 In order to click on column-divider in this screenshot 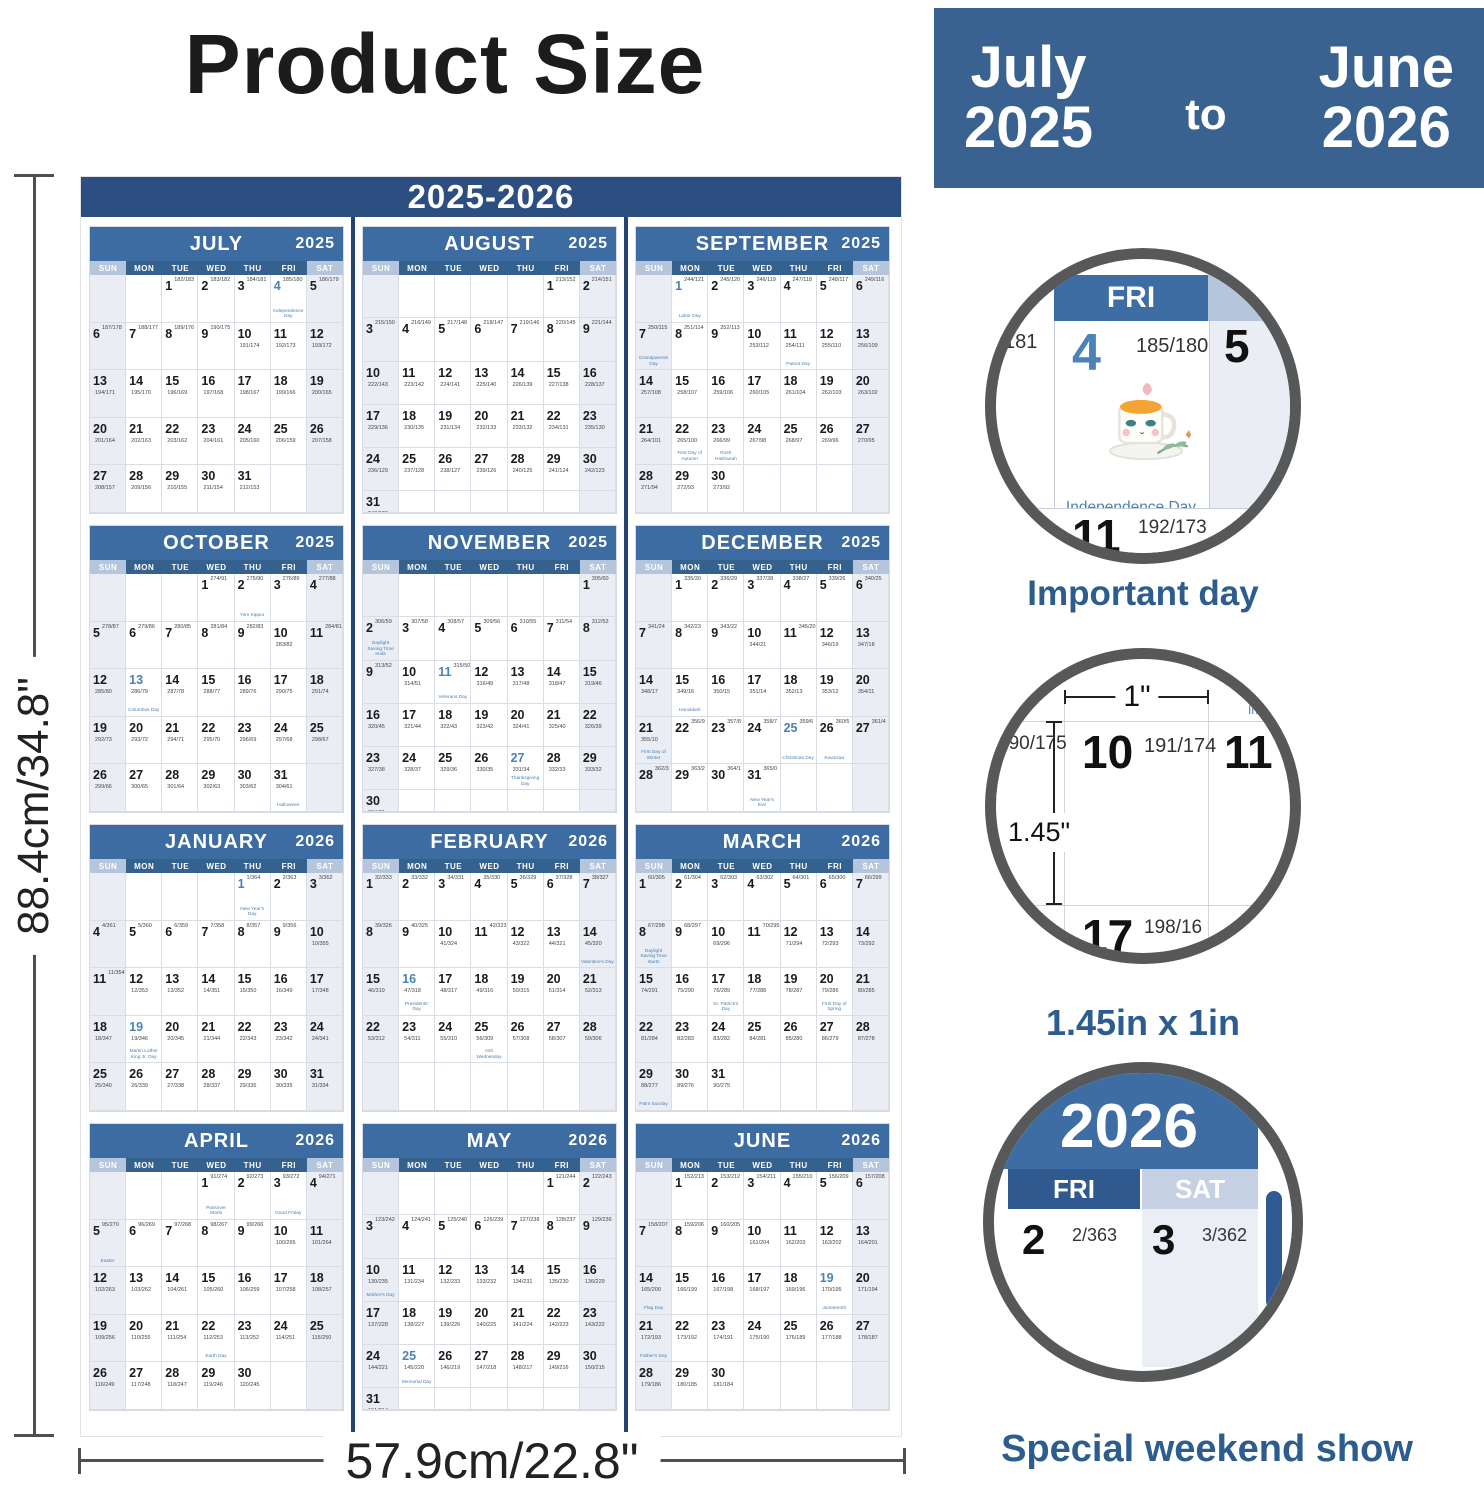, I will do `click(626, 826)`.